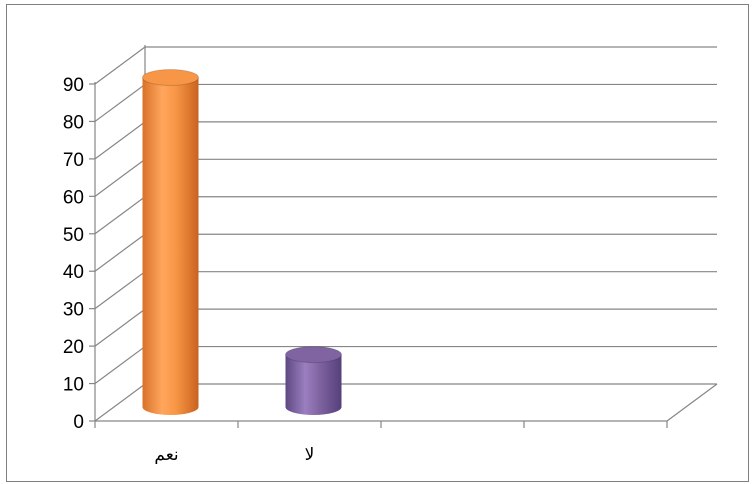 This screenshot has width=755, height=484. I want to click on y-tick-label: 70, so click(73, 160).